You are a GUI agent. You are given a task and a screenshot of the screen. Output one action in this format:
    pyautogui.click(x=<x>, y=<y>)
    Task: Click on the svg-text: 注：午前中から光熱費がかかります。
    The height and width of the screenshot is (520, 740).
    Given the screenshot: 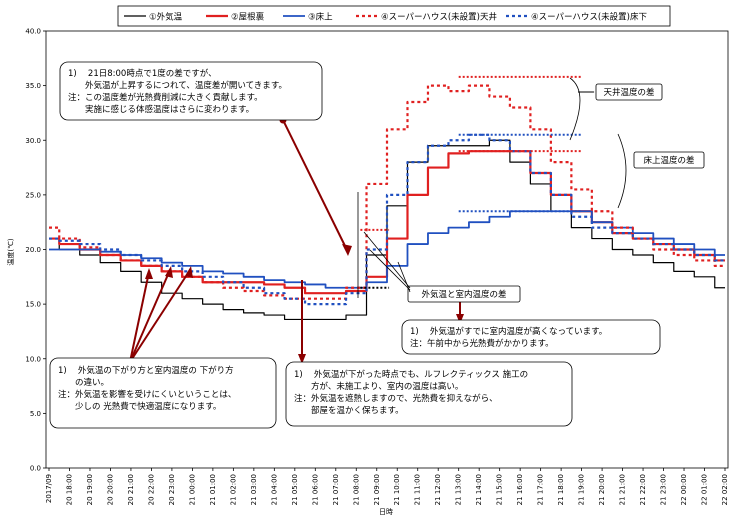 What is the action you would take?
    pyautogui.click(x=482, y=343)
    